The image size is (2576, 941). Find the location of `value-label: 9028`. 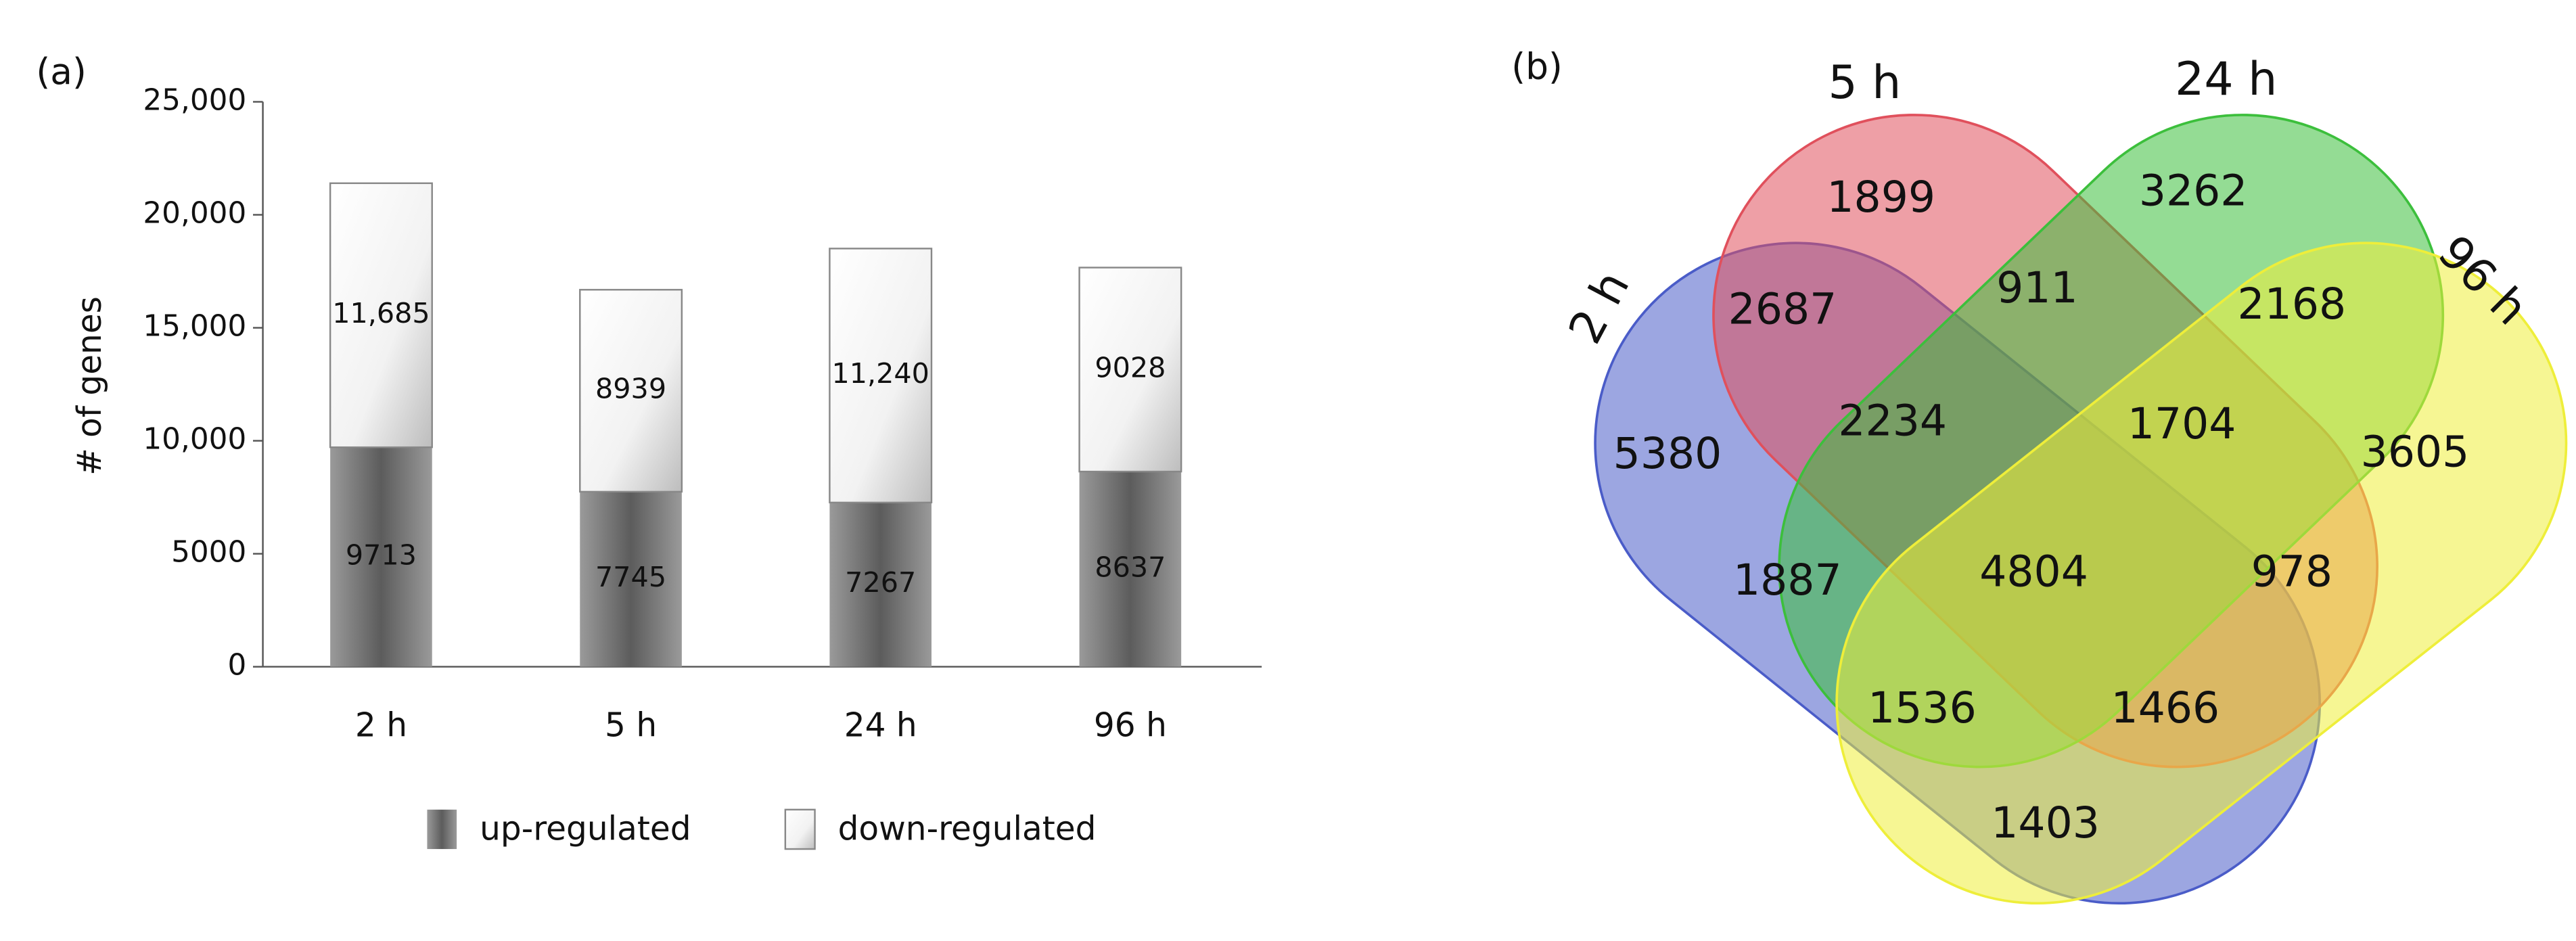

value-label: 9028 is located at coordinates (1130, 368).